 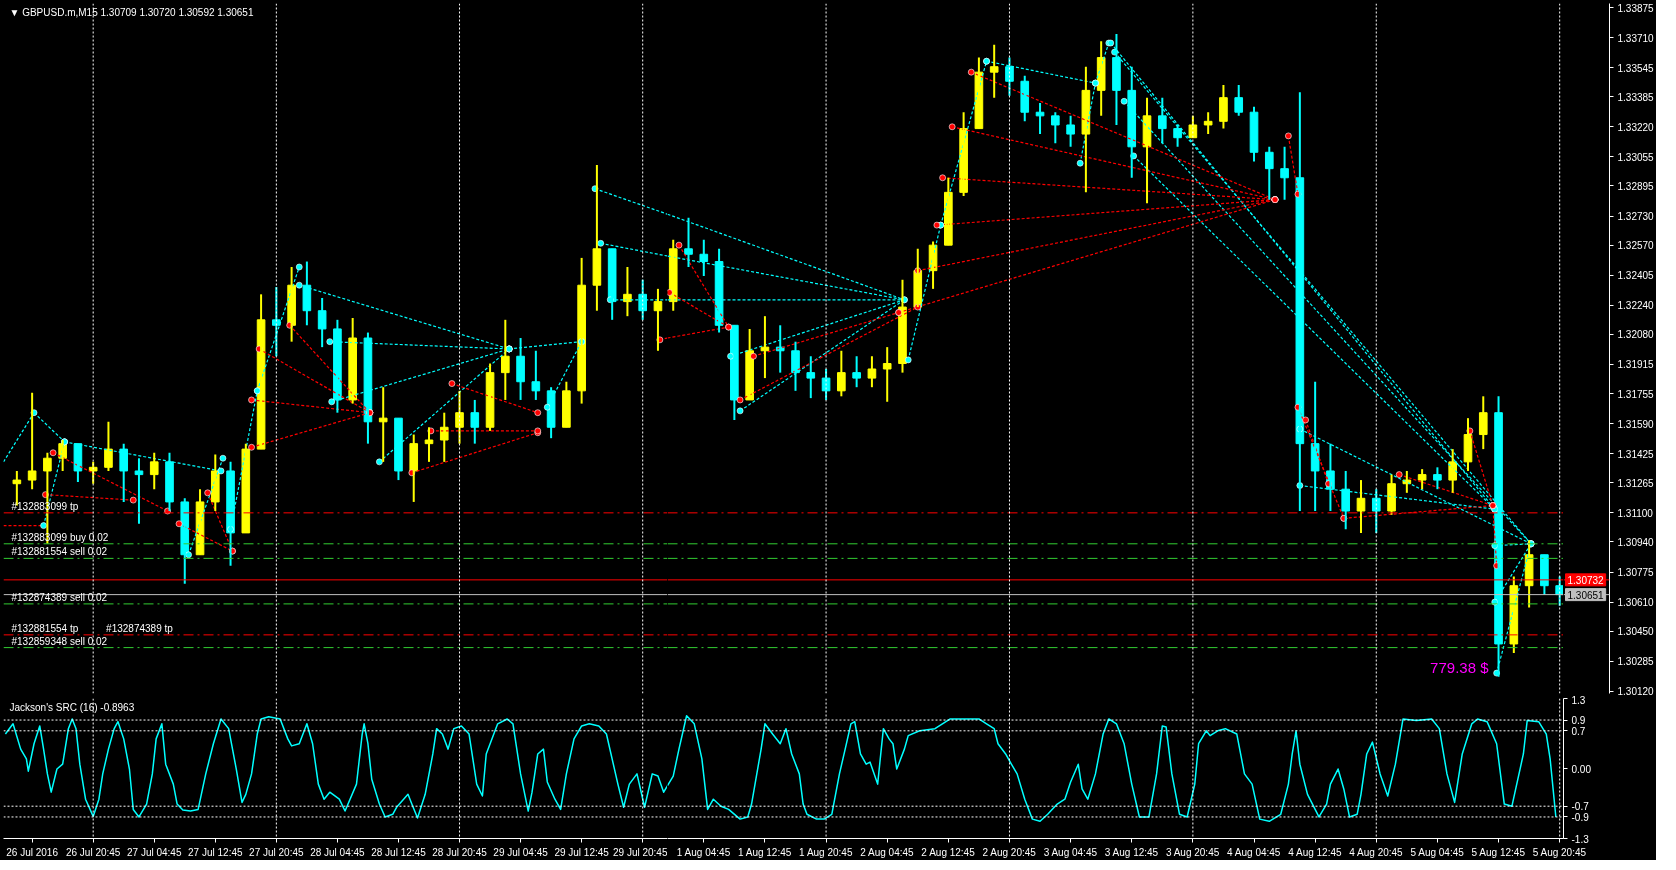 What do you see at coordinates (72, 707) in the screenshot?
I see `chart-title: Jackson's SRC (16) -0.8963` at bounding box center [72, 707].